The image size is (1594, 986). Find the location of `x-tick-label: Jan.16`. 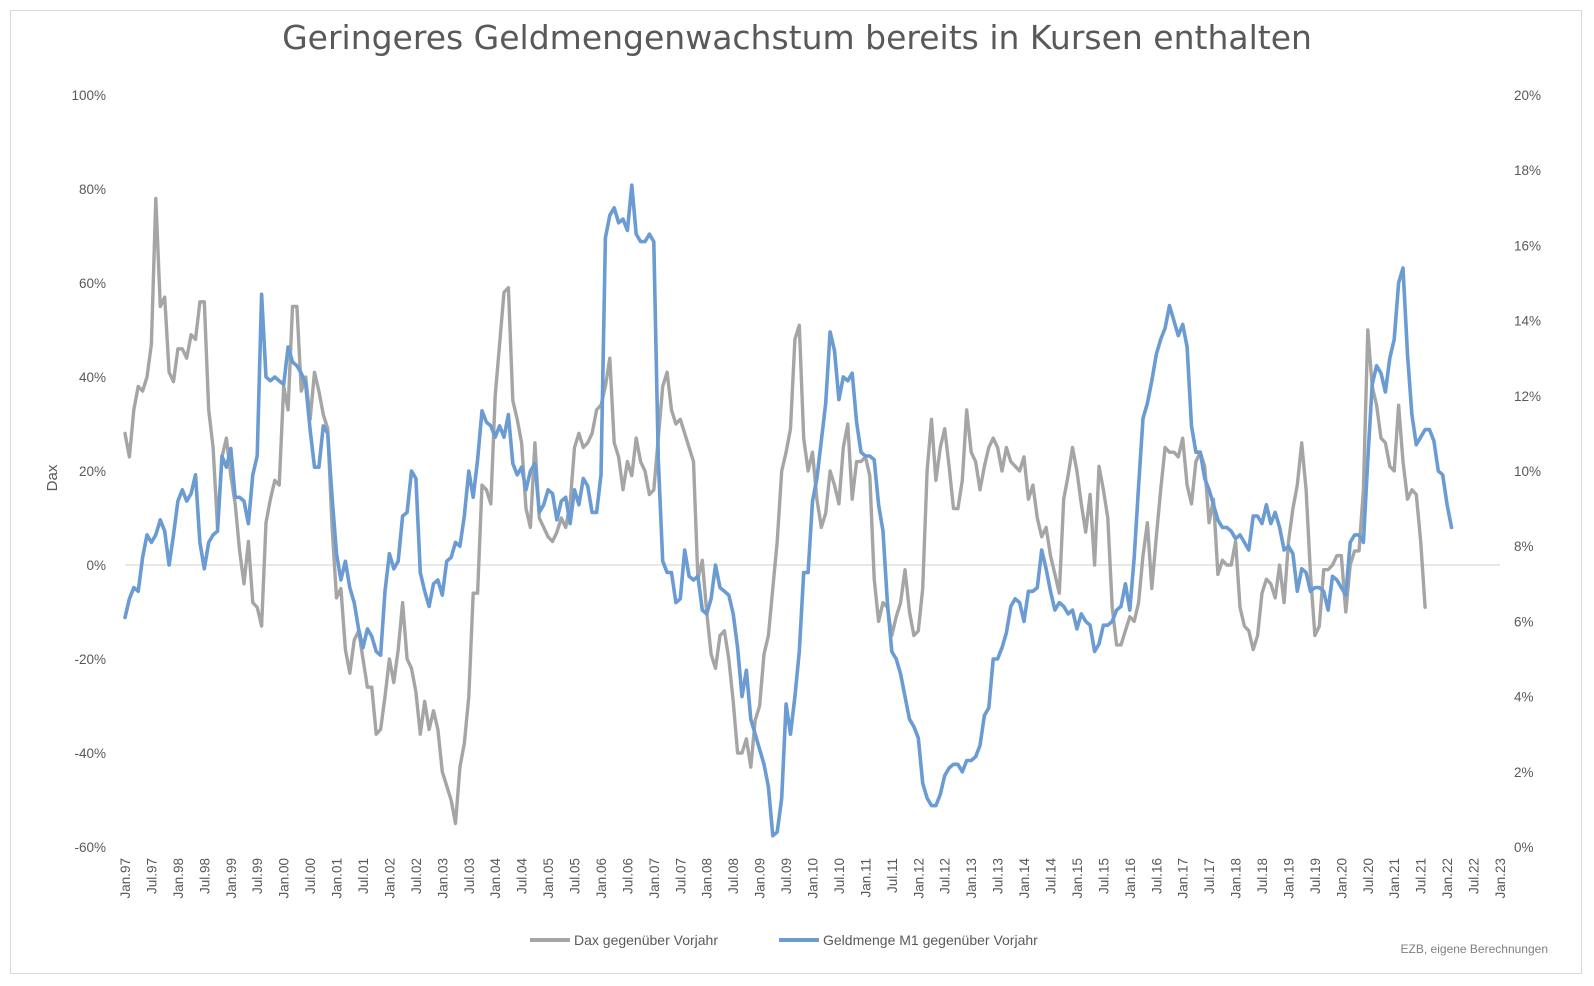

x-tick-label: Jan.16 is located at coordinates (1130, 878).